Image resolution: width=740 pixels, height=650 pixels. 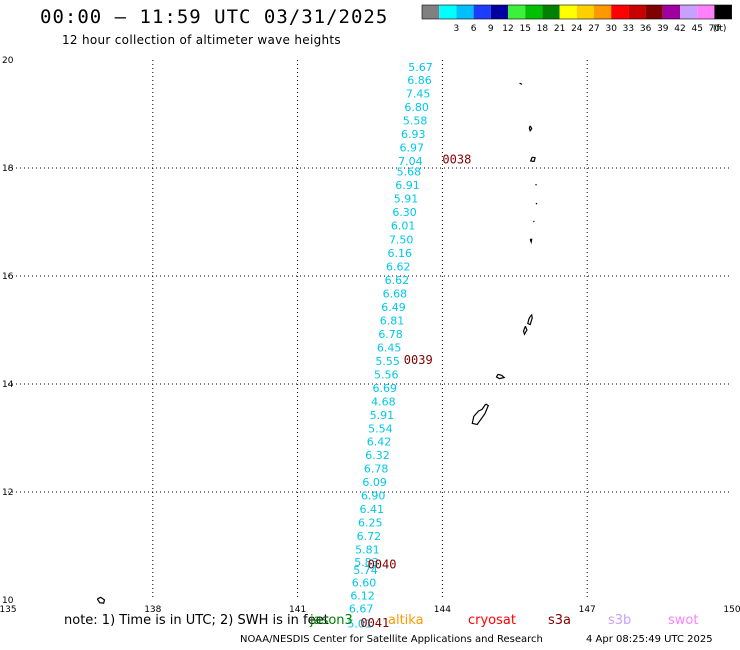 What do you see at coordinates (731, 610) in the screenshot?
I see `longitude-tick-label: 150` at bounding box center [731, 610].